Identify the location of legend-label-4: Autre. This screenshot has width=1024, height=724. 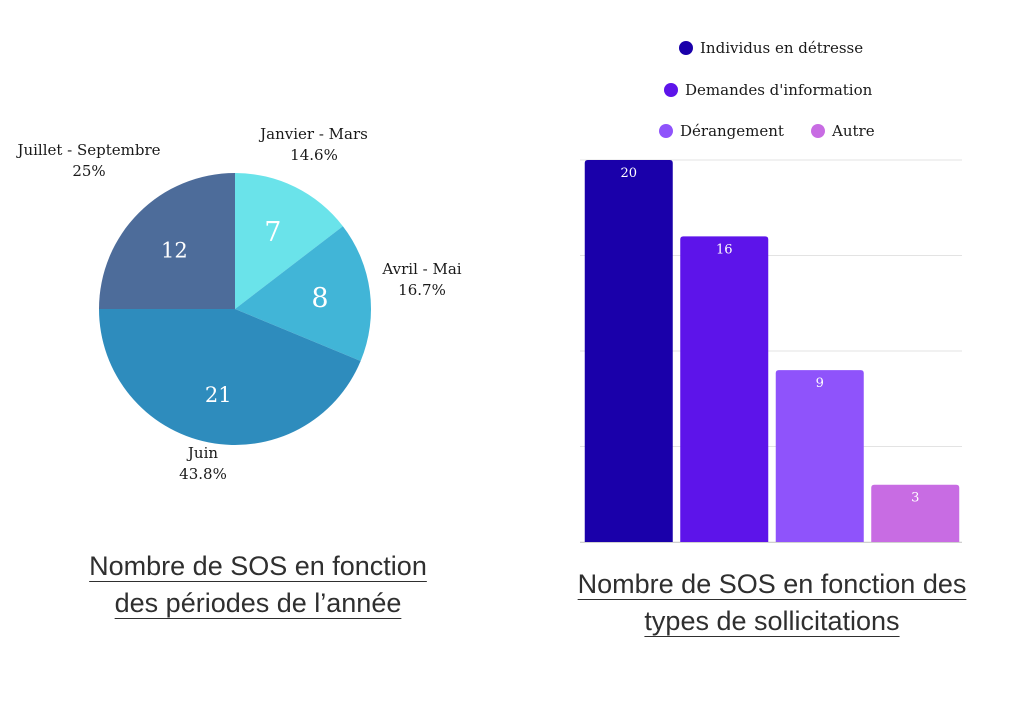
(853, 131).